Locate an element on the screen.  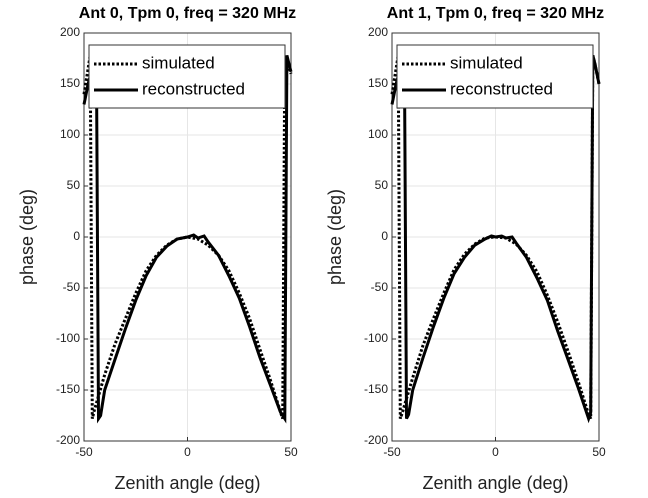
chart-title: Ant 1, Tpm 0, freq = 320 MHz is located at coordinates (495, 13).